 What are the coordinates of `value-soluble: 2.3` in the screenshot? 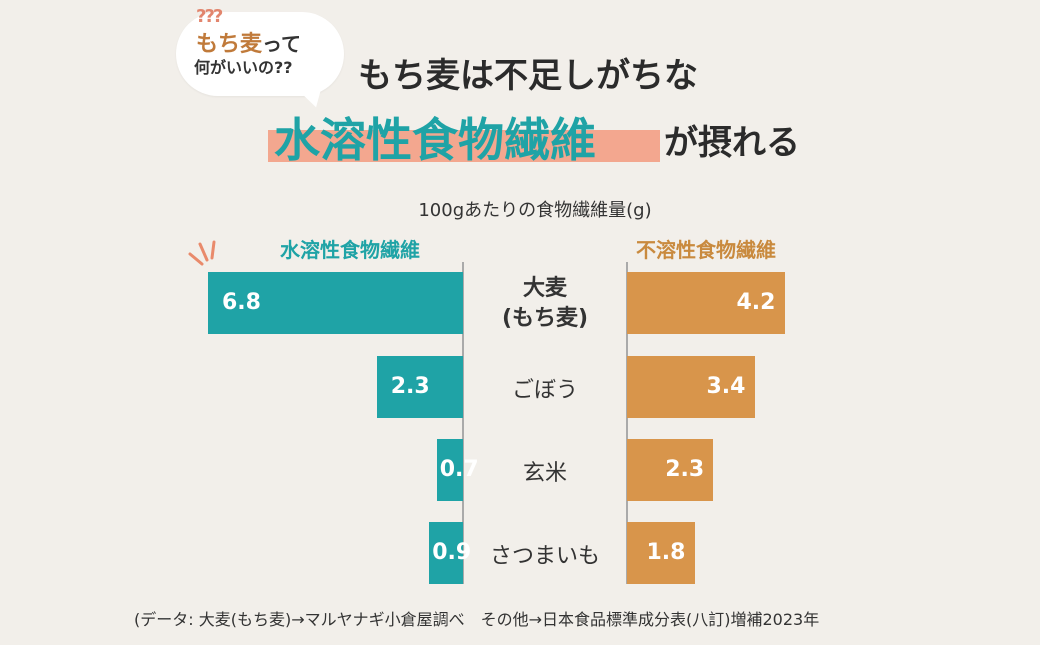 It's located at (410, 386).